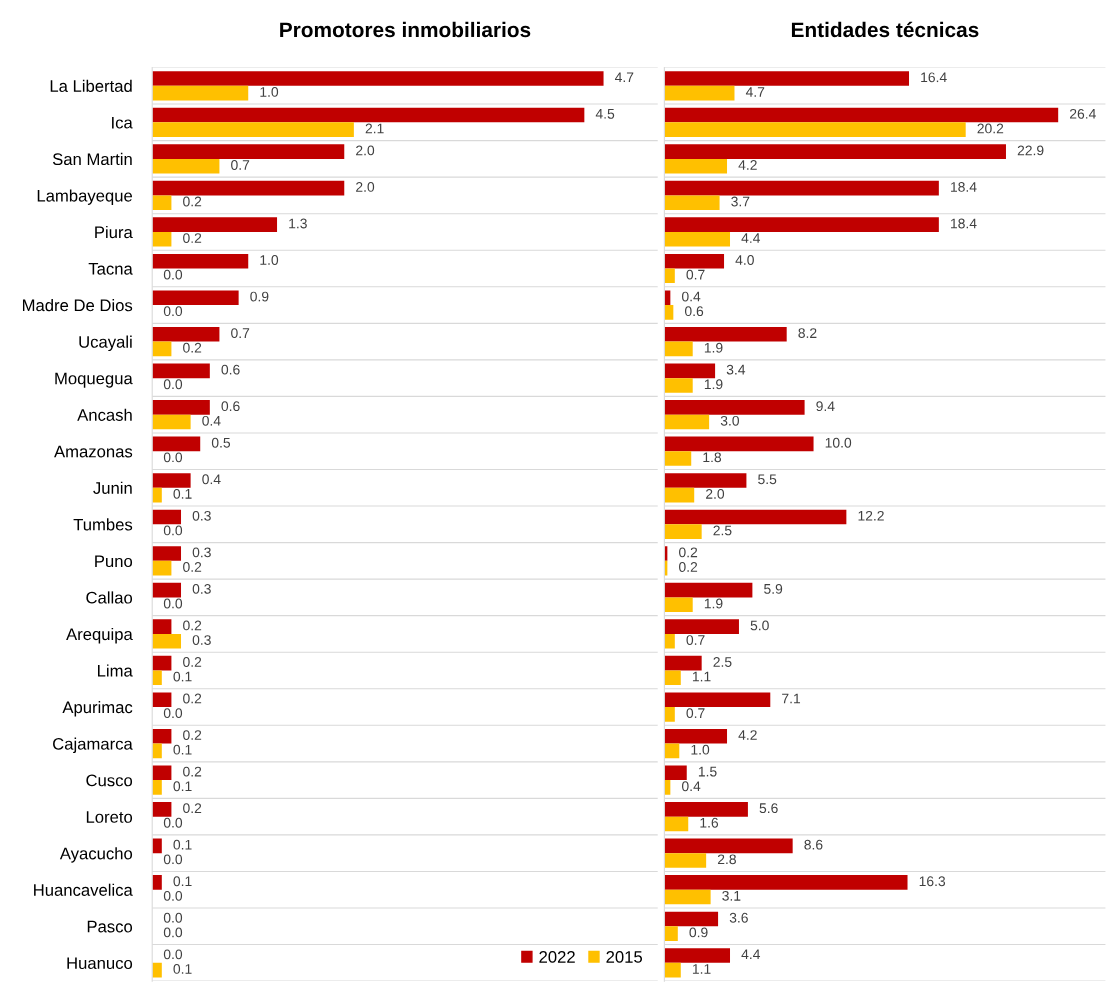  Describe the element at coordinates (709, 822) in the screenshot. I see `data-label: 1.6` at that location.